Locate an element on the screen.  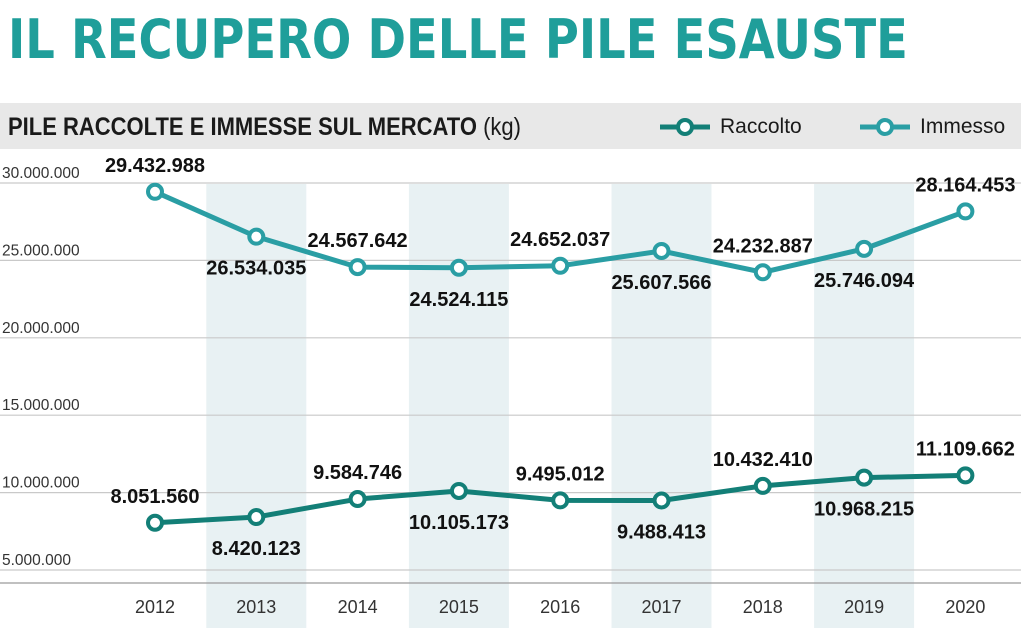
data-label-raccolto-2012: 8.051.560 is located at coordinates (155, 497).